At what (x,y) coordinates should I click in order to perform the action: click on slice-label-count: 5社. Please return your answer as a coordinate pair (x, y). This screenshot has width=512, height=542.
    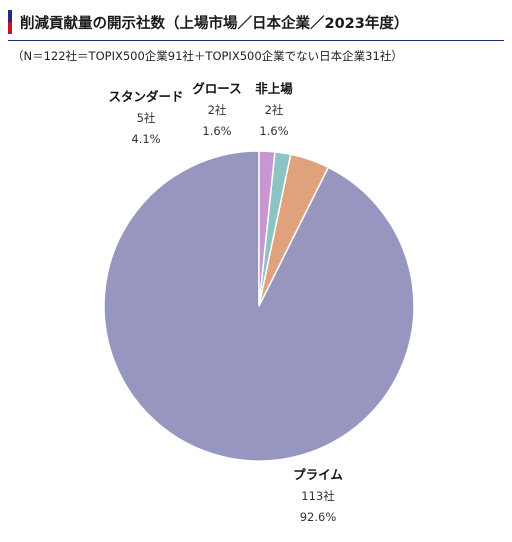
    Looking at the image, I should click on (146, 118).